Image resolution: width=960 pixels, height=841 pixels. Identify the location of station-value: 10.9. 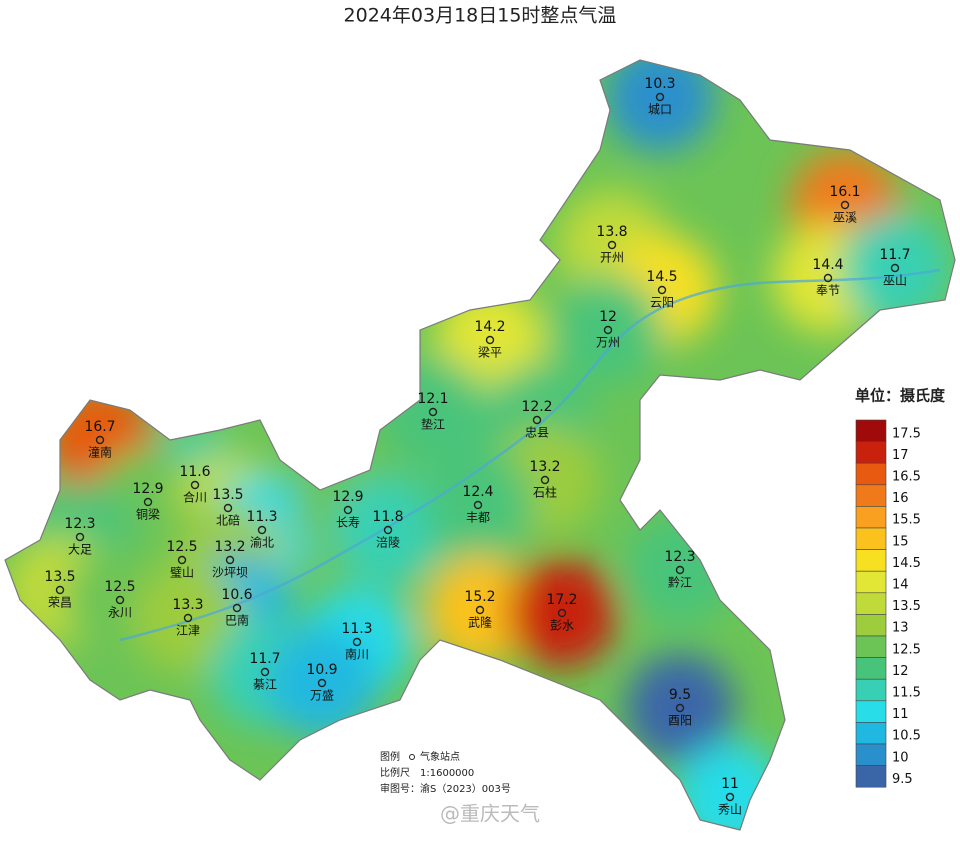
(321, 670).